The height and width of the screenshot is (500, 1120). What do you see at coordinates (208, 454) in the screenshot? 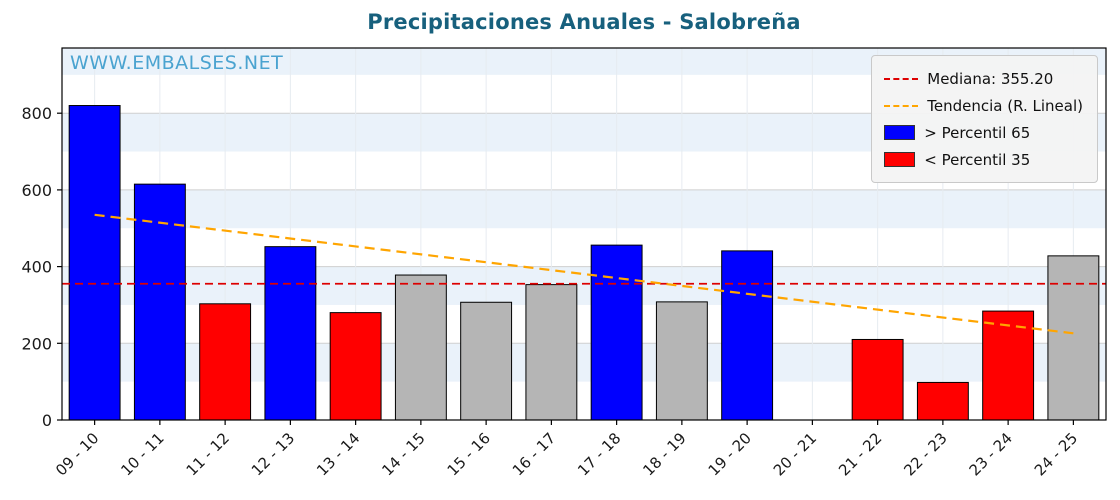
I see `x-tick-label-2: 11 - 12` at bounding box center [208, 454].